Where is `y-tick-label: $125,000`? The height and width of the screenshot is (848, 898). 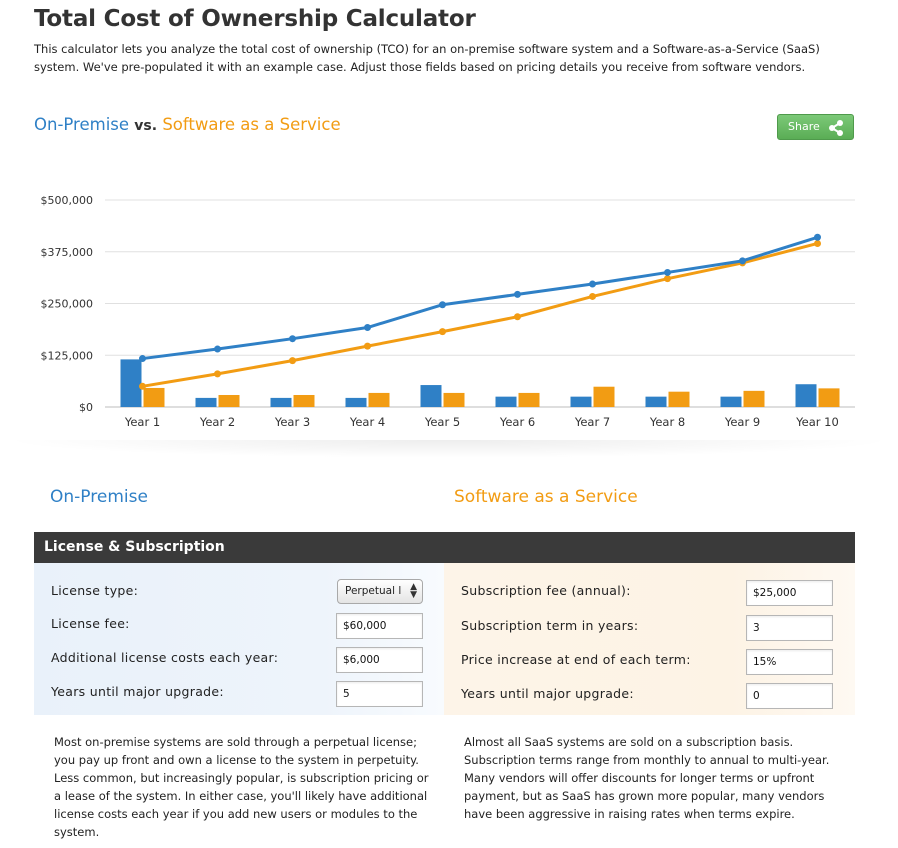
y-tick-label: $125,000 is located at coordinates (67, 355).